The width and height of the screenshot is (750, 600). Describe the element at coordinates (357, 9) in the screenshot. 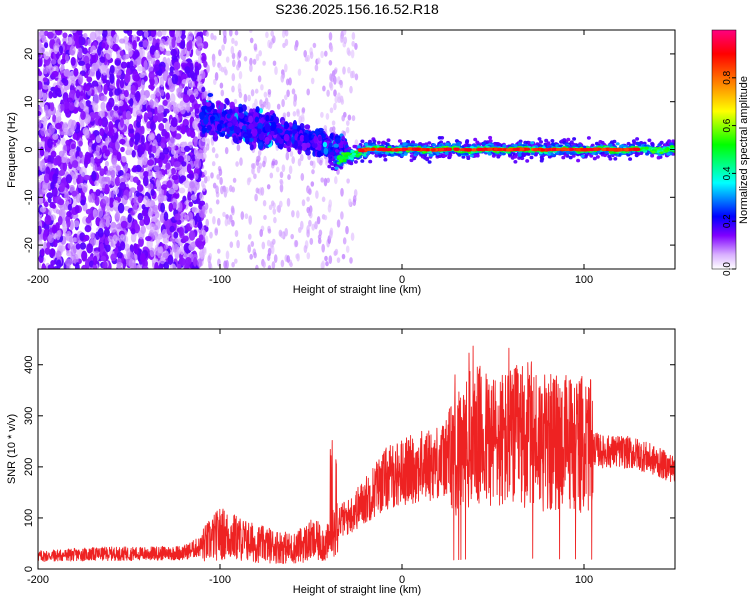

I see `figure-title: S236.2025.156.16.52.R18` at that location.